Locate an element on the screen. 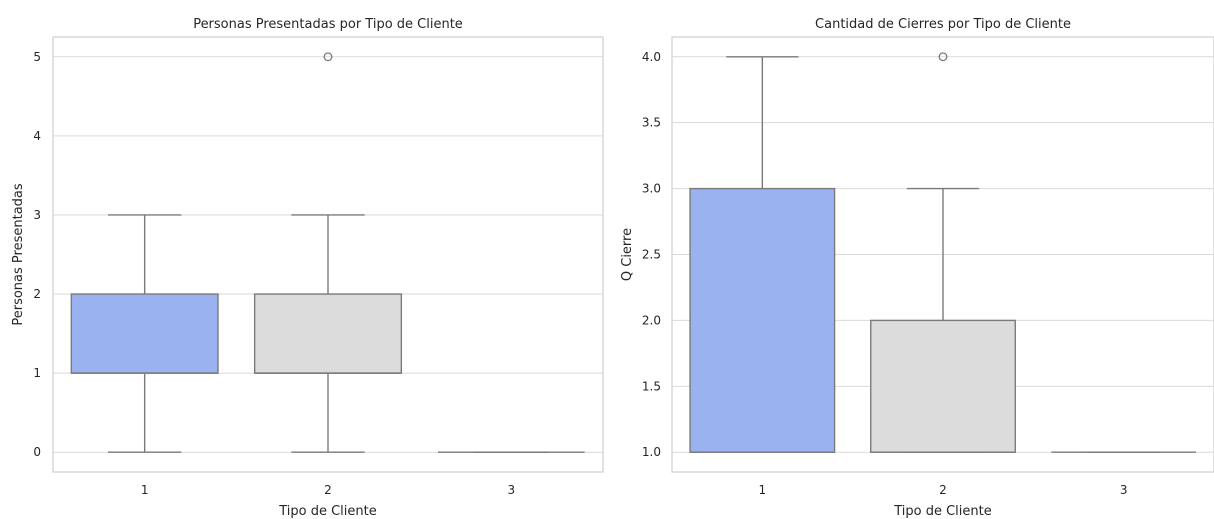 This screenshot has width=1214, height=519. y-tick-label-2-6: 4.0 is located at coordinates (651, 57).